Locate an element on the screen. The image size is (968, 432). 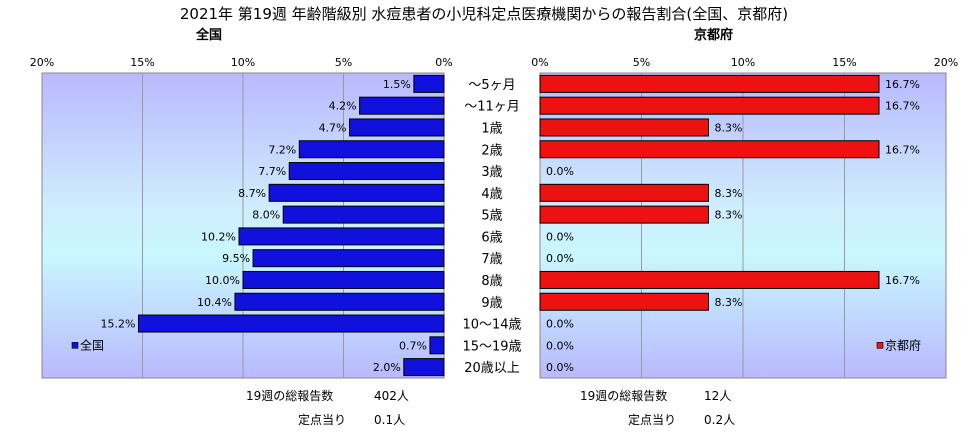
age-category-label: 2歳 is located at coordinates (491, 150).